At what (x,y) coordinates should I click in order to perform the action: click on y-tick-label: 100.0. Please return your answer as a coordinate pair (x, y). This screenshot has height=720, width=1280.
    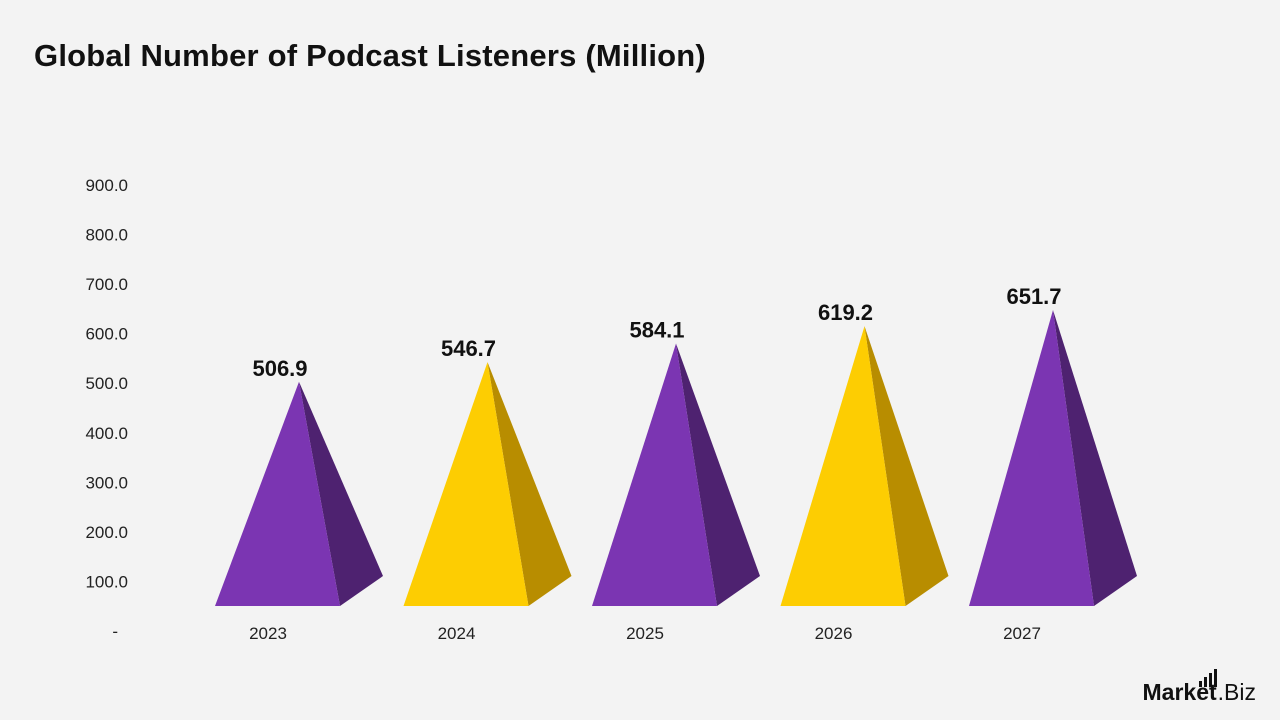
    Looking at the image, I should click on (106, 581).